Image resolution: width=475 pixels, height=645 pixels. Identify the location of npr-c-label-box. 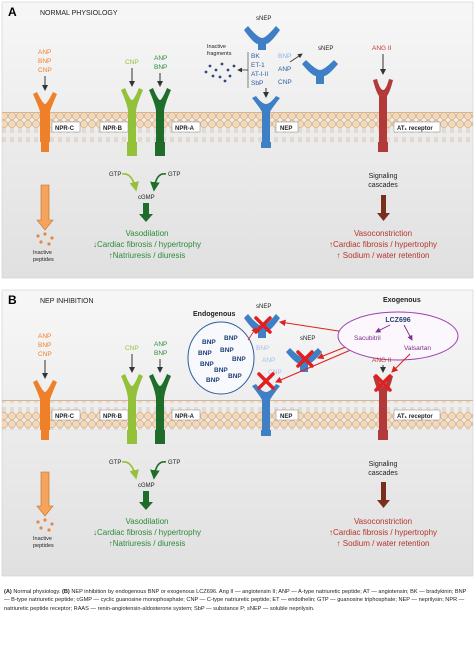
(66, 127).